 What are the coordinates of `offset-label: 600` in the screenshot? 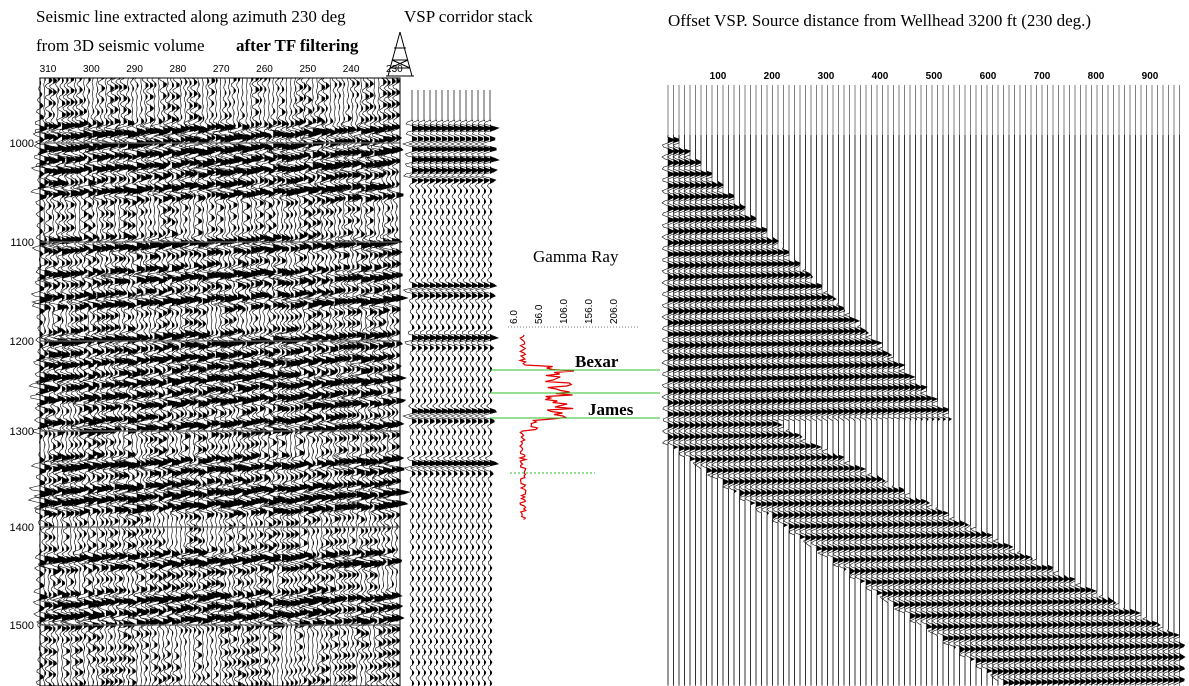 It's located at (988, 76).